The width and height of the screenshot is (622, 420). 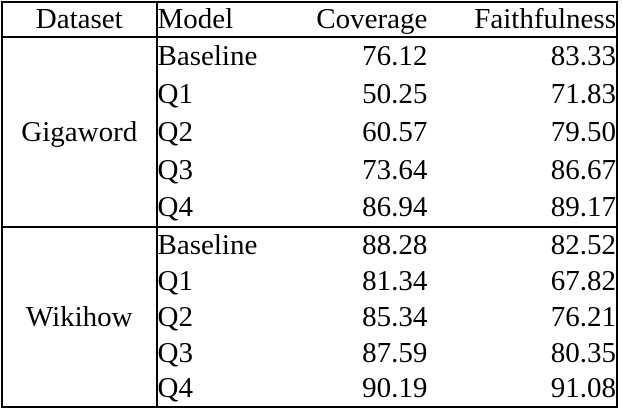 I want to click on table-row: Q1 81.34 67.82, so click(x=309, y=281).